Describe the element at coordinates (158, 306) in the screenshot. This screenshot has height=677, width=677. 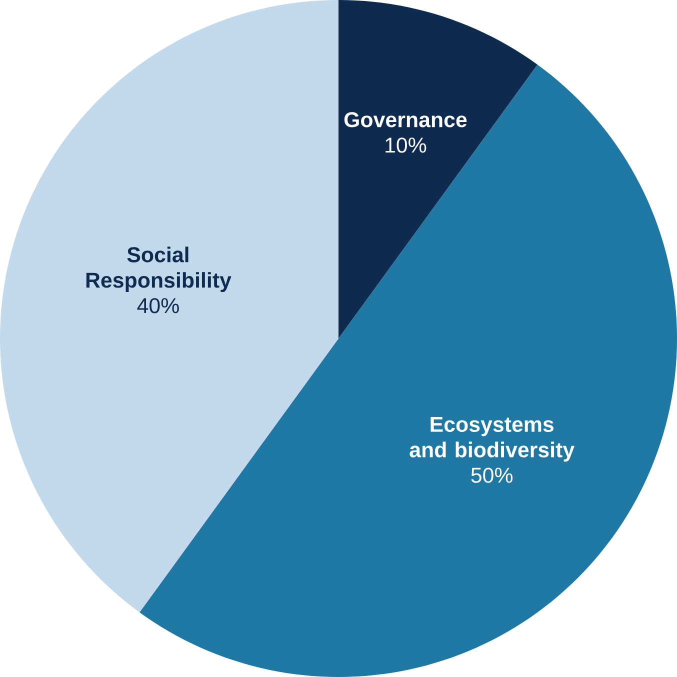
I see `data-label: 40%` at that location.